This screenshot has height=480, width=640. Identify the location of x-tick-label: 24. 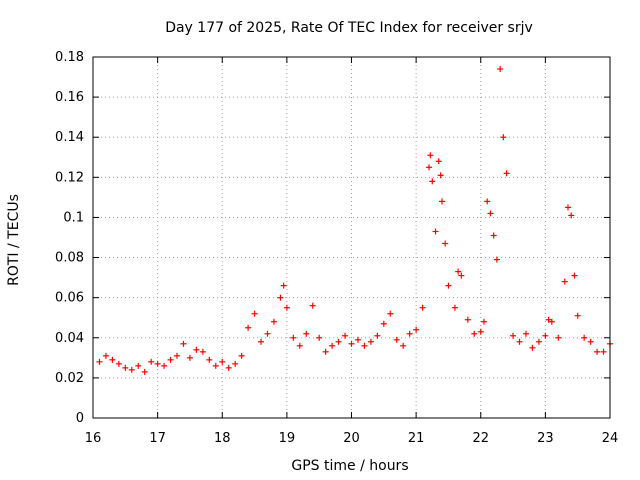
(610, 438).